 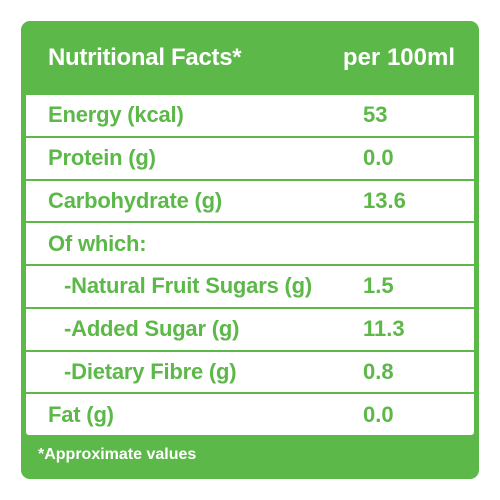 I want to click on nutrient-row-energy: Energy (kcal) 53, so click(x=250, y=116).